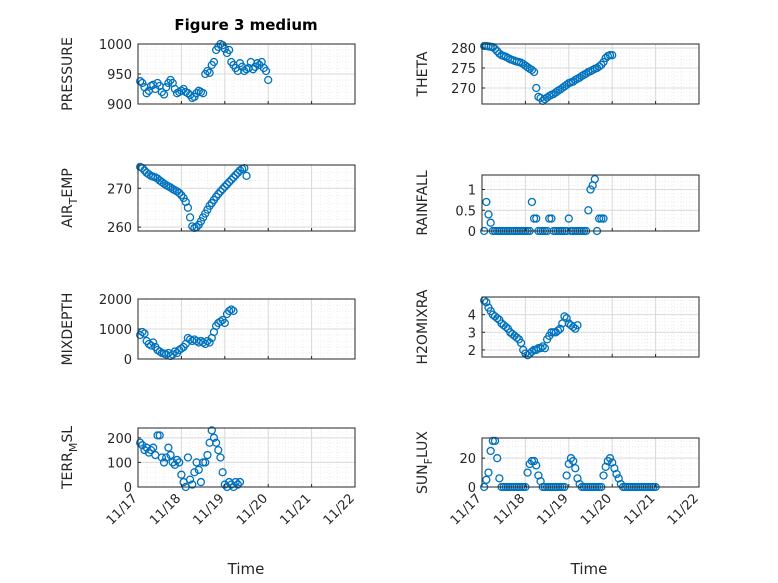 This screenshot has height=583, width=778. Describe the element at coordinates (246, 569) in the screenshot. I see `x-axis-label-left: Time` at that location.